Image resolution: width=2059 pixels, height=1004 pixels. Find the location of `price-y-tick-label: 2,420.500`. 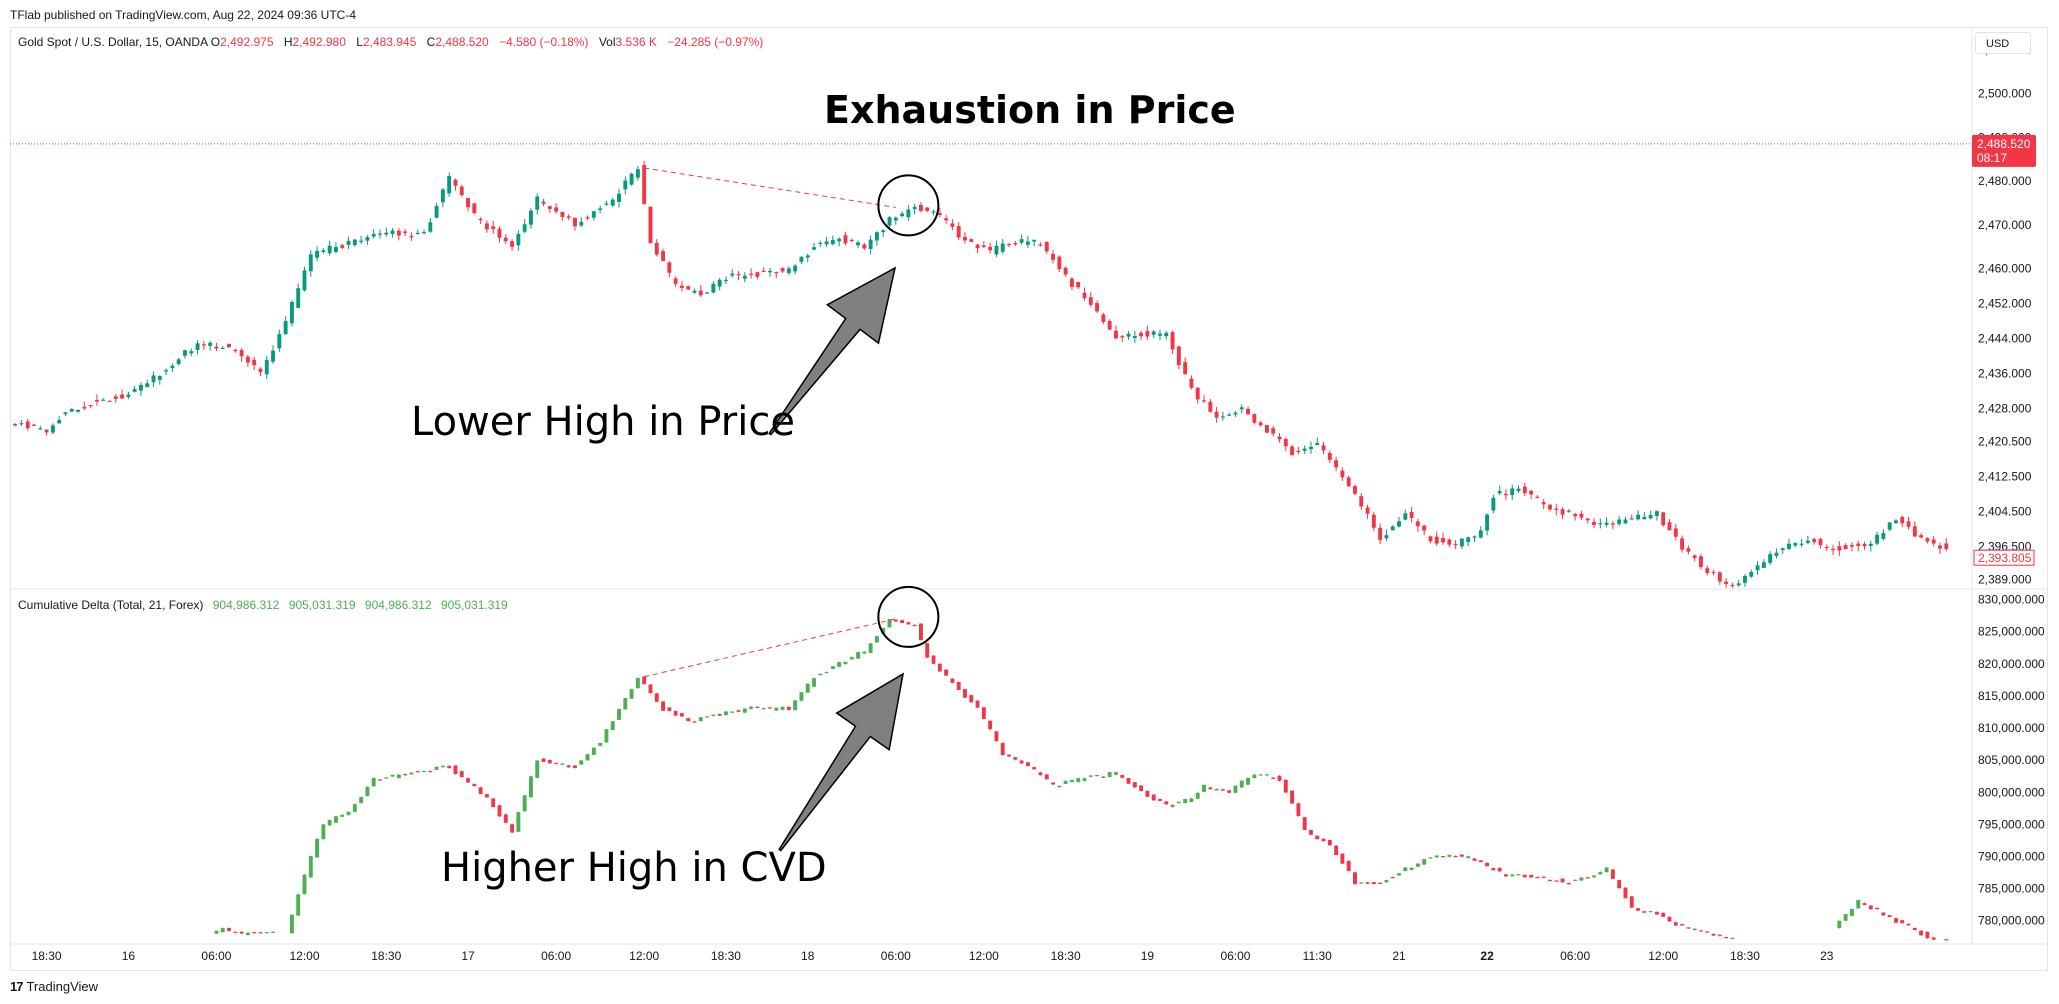

price-y-tick-label: 2,420.500 is located at coordinates (2005, 441).